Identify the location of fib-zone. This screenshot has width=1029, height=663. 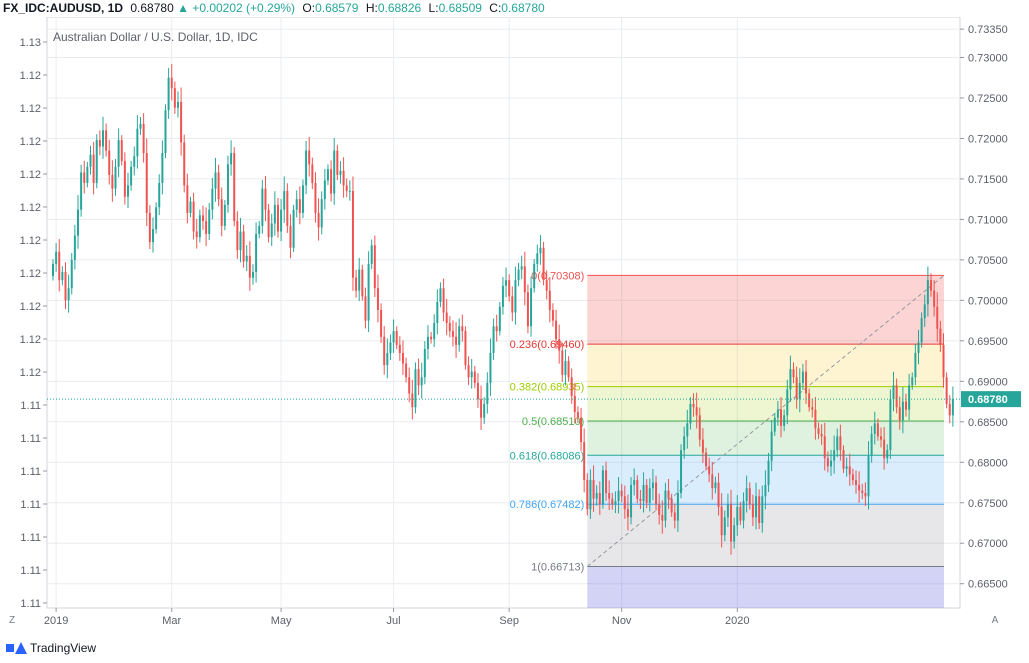
(765, 365).